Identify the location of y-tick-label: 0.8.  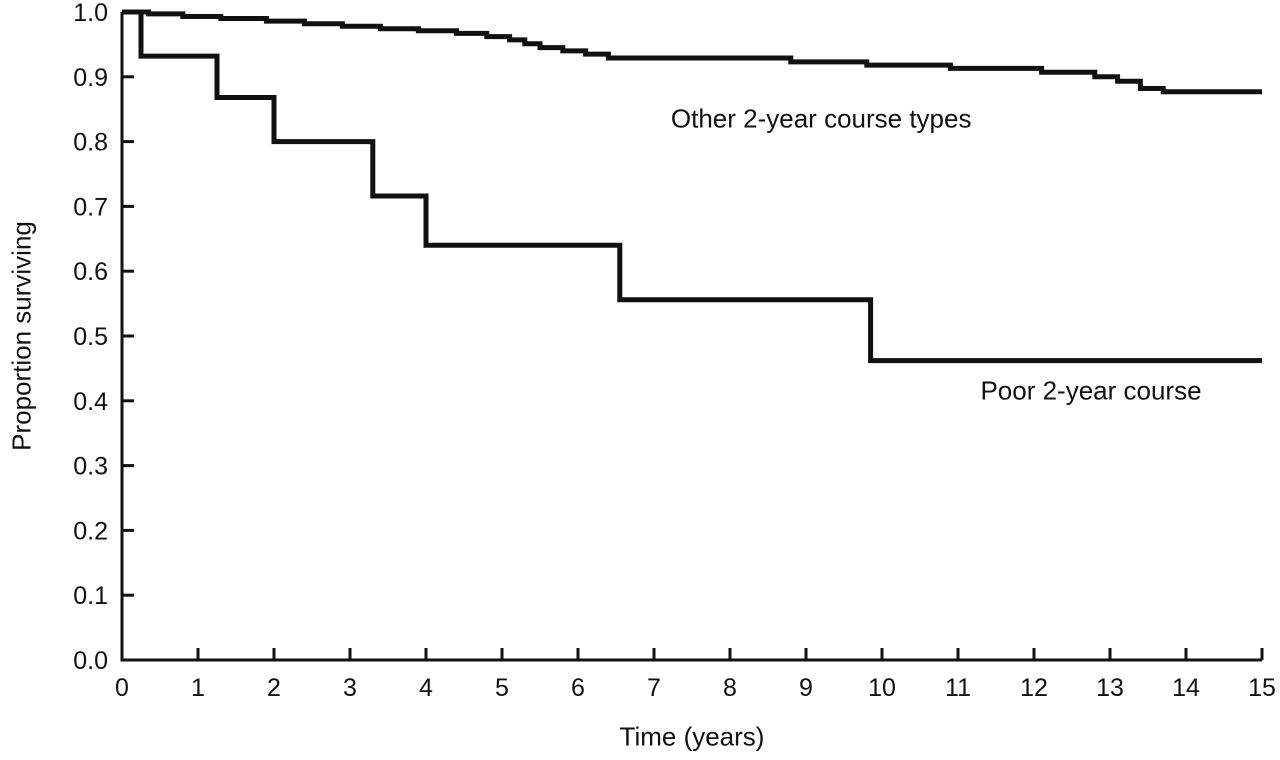
(90, 143).